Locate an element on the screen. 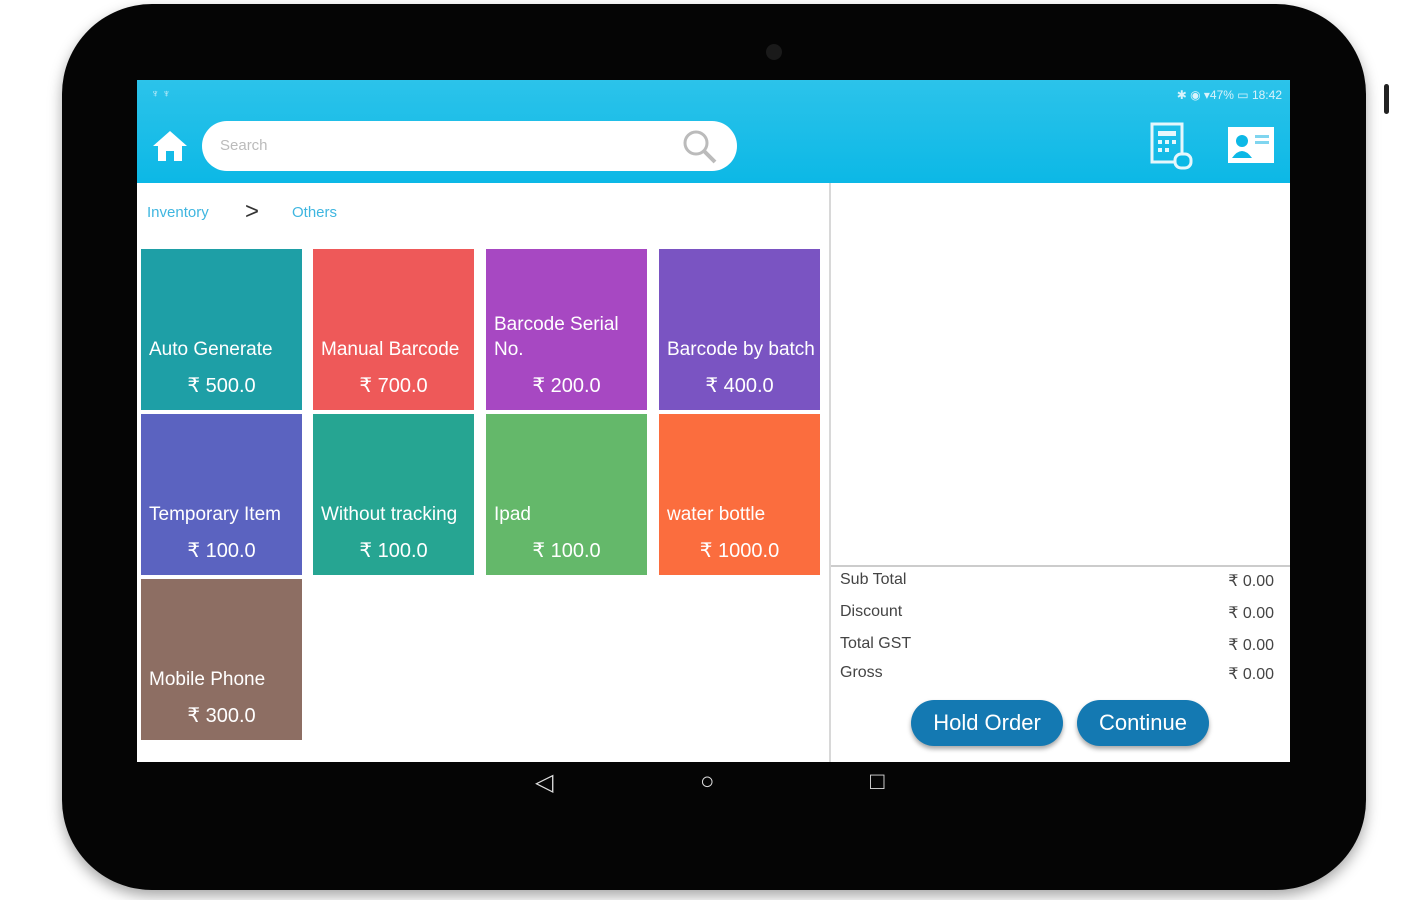  product-tile: water bottle ₹ 1000.0 is located at coordinates (739, 494).